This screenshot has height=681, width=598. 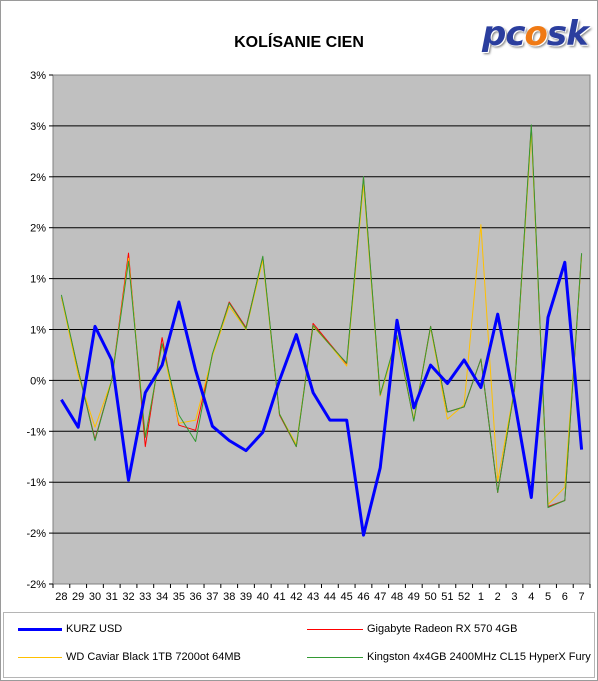 What do you see at coordinates (38, 76) in the screenshot?
I see `y-tick-label-0: 3%` at bounding box center [38, 76].